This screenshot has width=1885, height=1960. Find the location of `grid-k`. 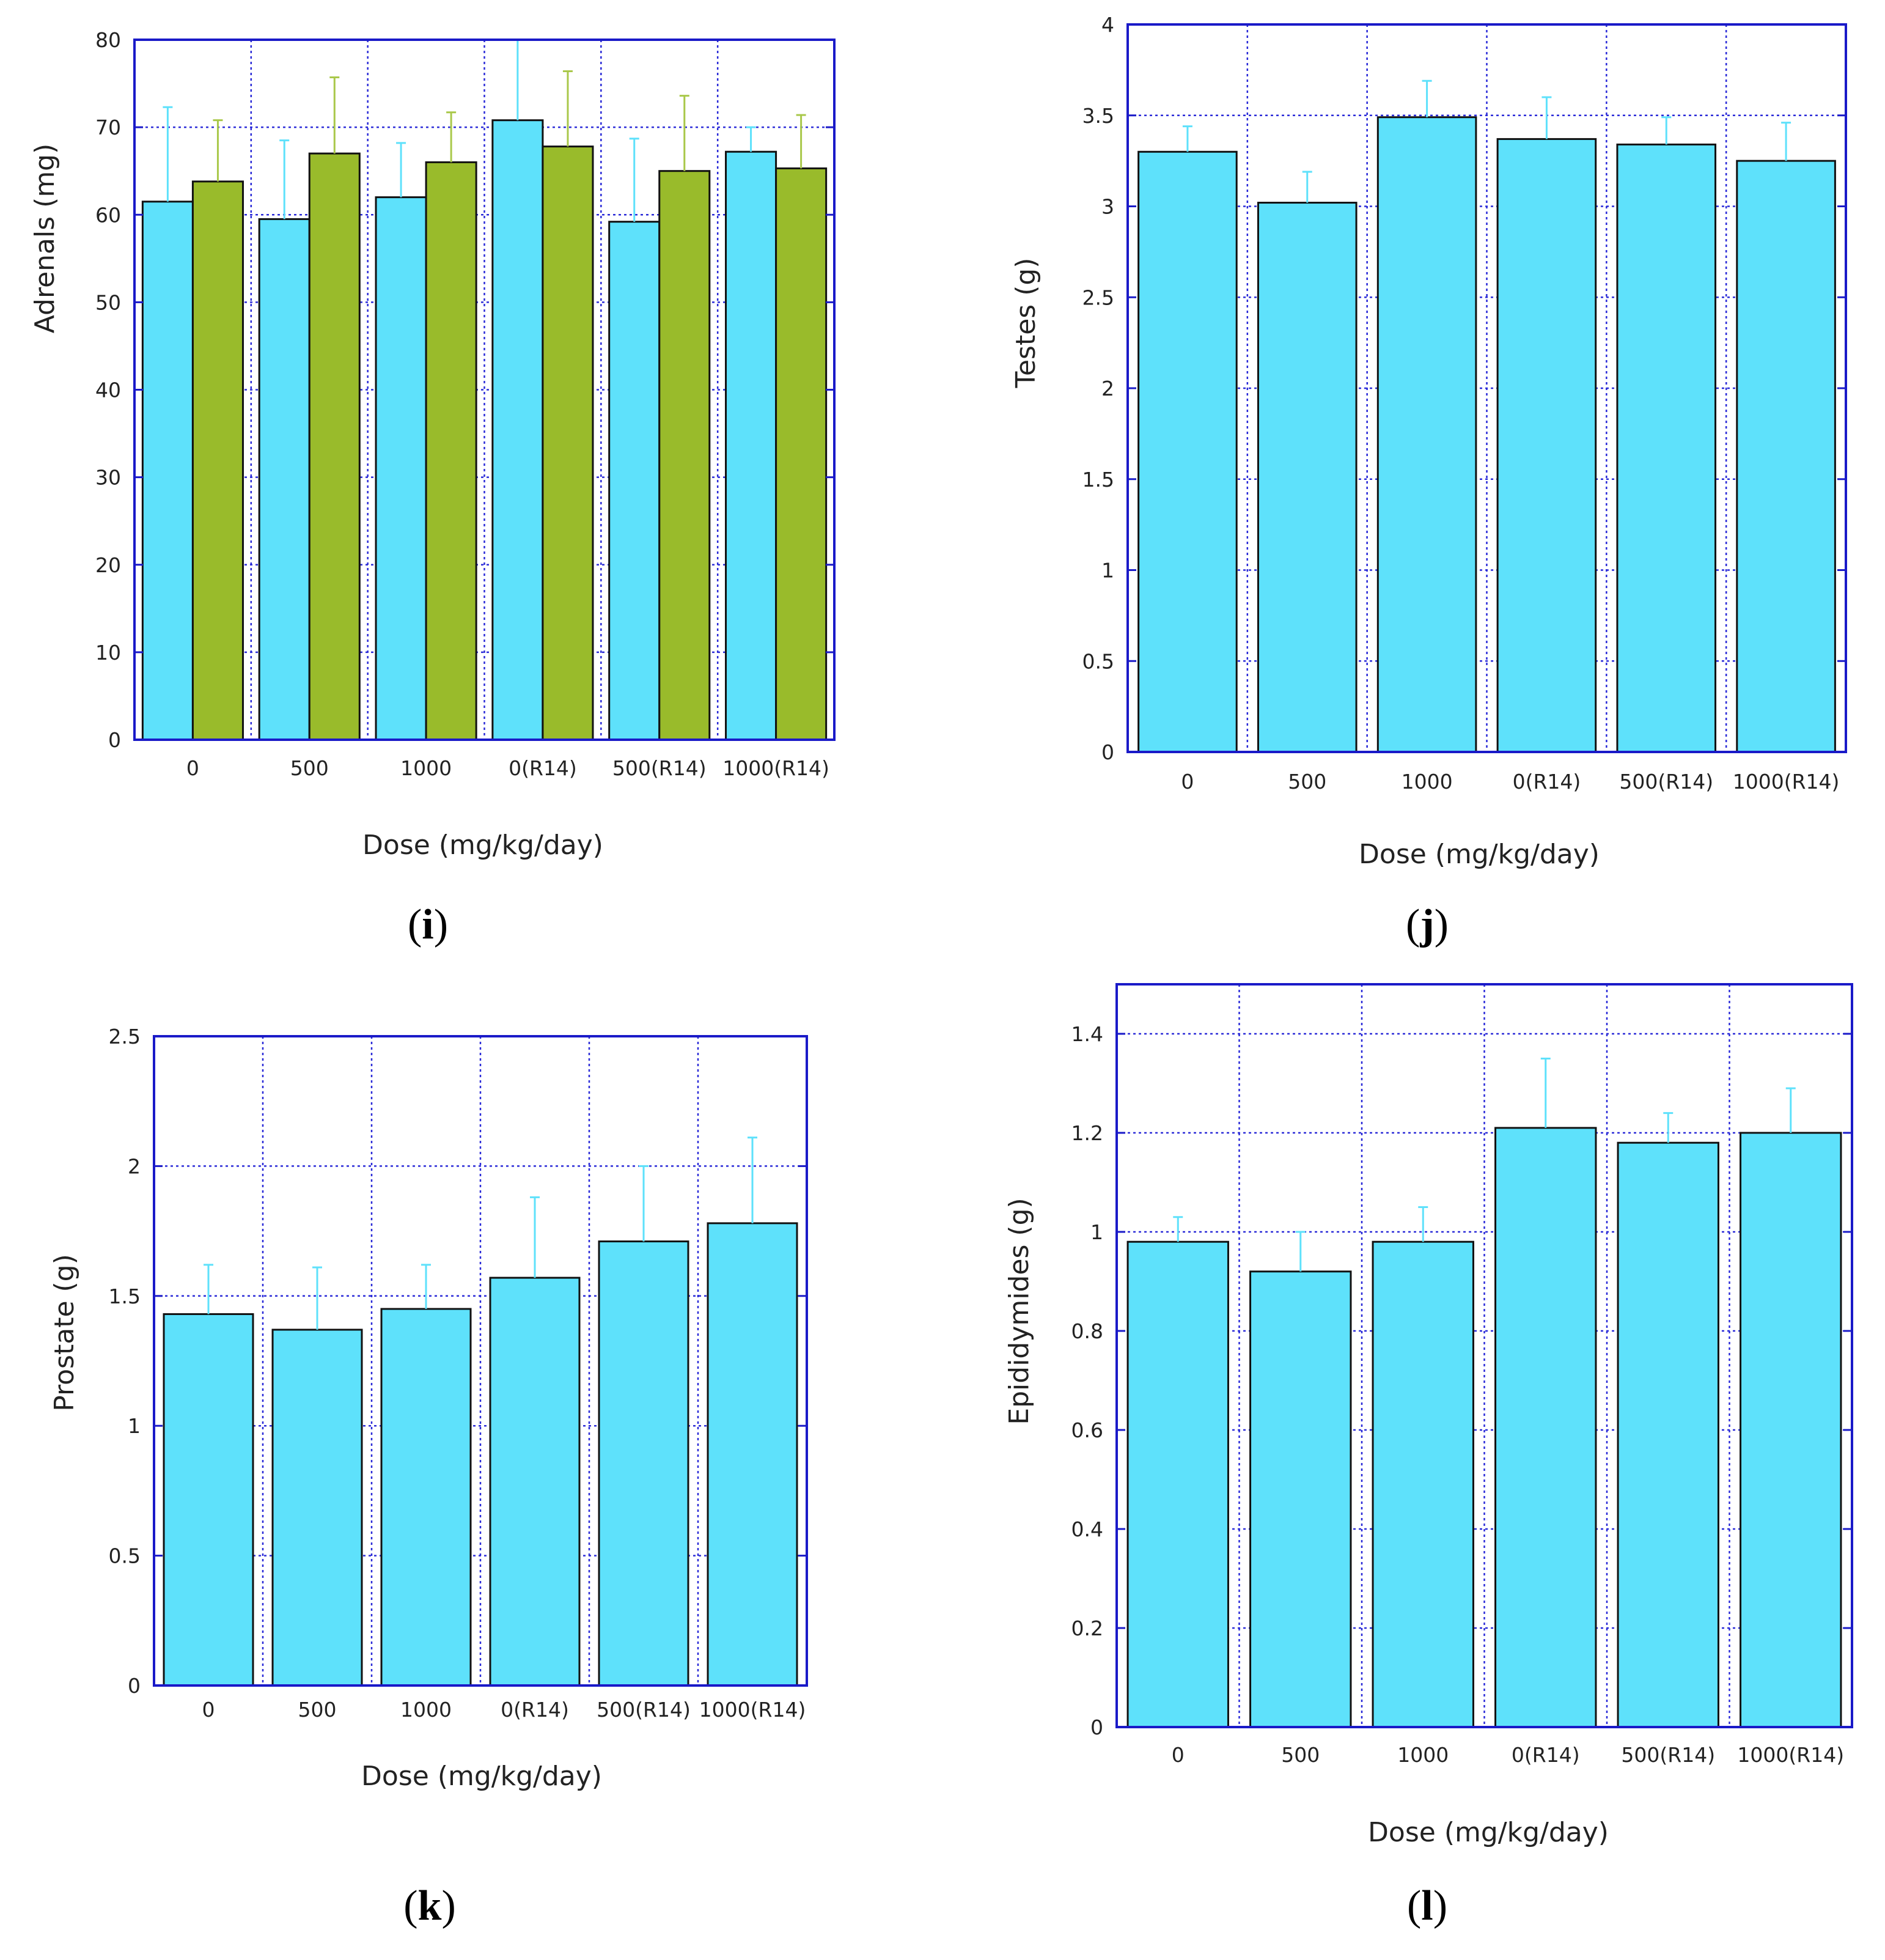

grid-k is located at coordinates (481, 1361).